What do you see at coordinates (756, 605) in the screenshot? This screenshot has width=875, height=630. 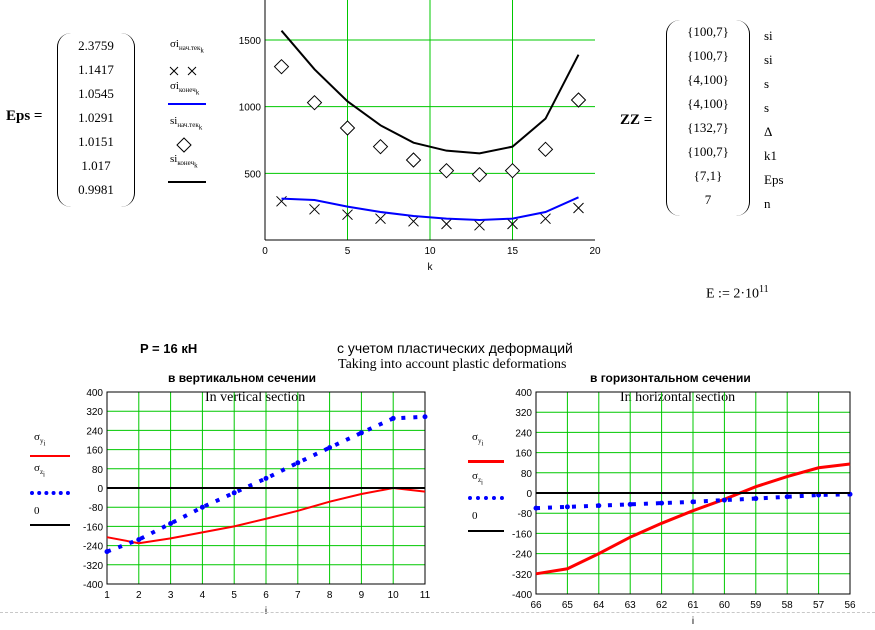 I see `x-tick-label: 59` at bounding box center [756, 605].